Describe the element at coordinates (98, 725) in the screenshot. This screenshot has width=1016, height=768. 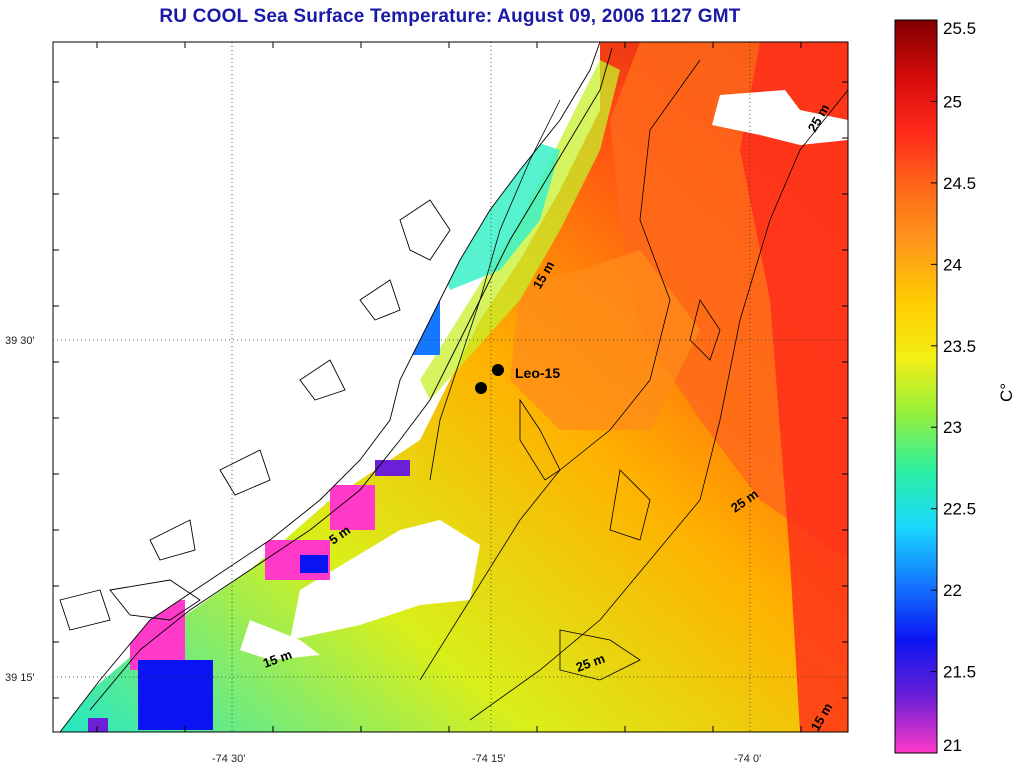
I see `sst-purple-pixels-sw` at that location.